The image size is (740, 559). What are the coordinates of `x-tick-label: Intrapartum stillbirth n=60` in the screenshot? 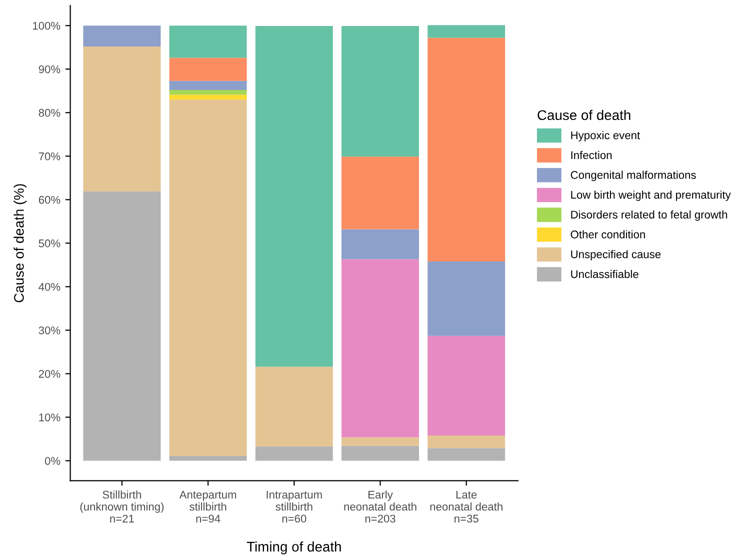 It's located at (294, 506).